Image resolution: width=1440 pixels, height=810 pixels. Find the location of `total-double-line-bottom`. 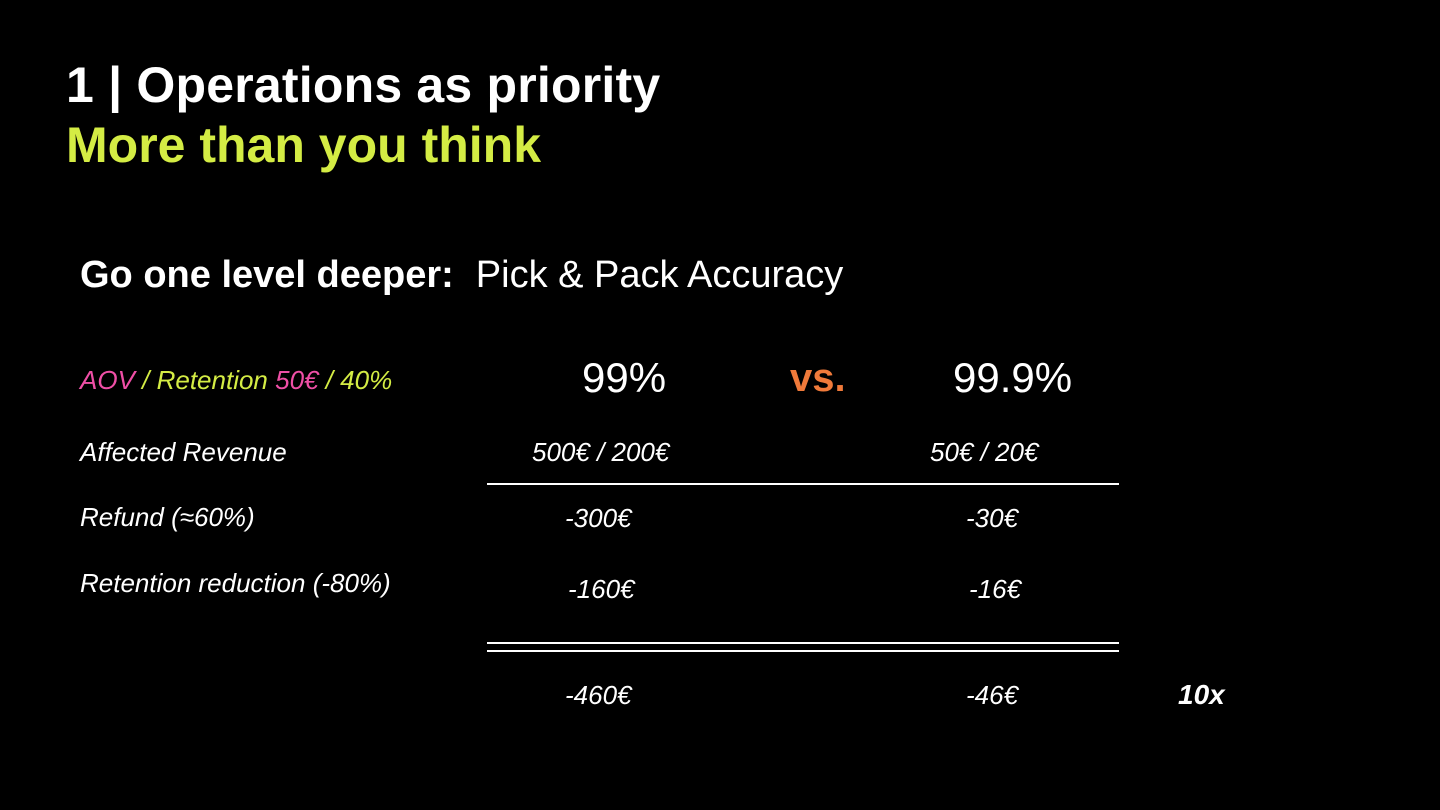

total-double-line-bottom is located at coordinates (803, 651).